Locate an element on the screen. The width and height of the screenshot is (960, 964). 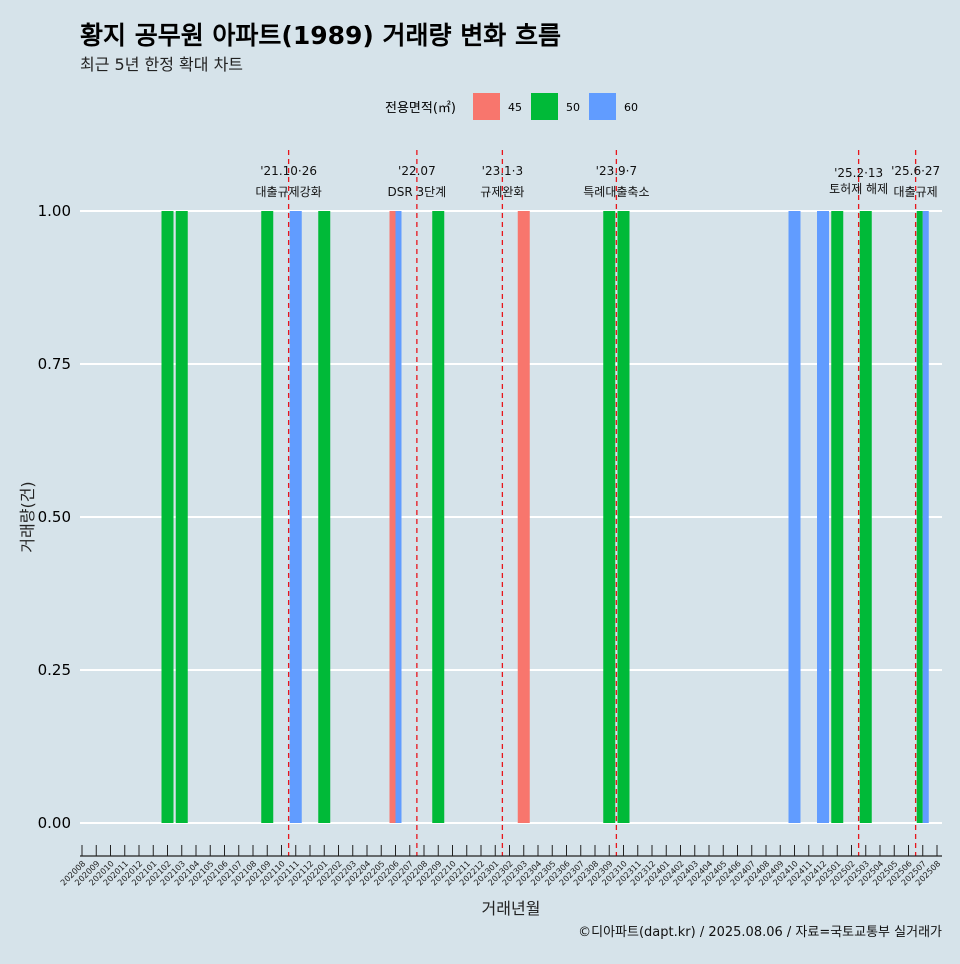
event-label: 대출규제 is located at coordinates (916, 192).